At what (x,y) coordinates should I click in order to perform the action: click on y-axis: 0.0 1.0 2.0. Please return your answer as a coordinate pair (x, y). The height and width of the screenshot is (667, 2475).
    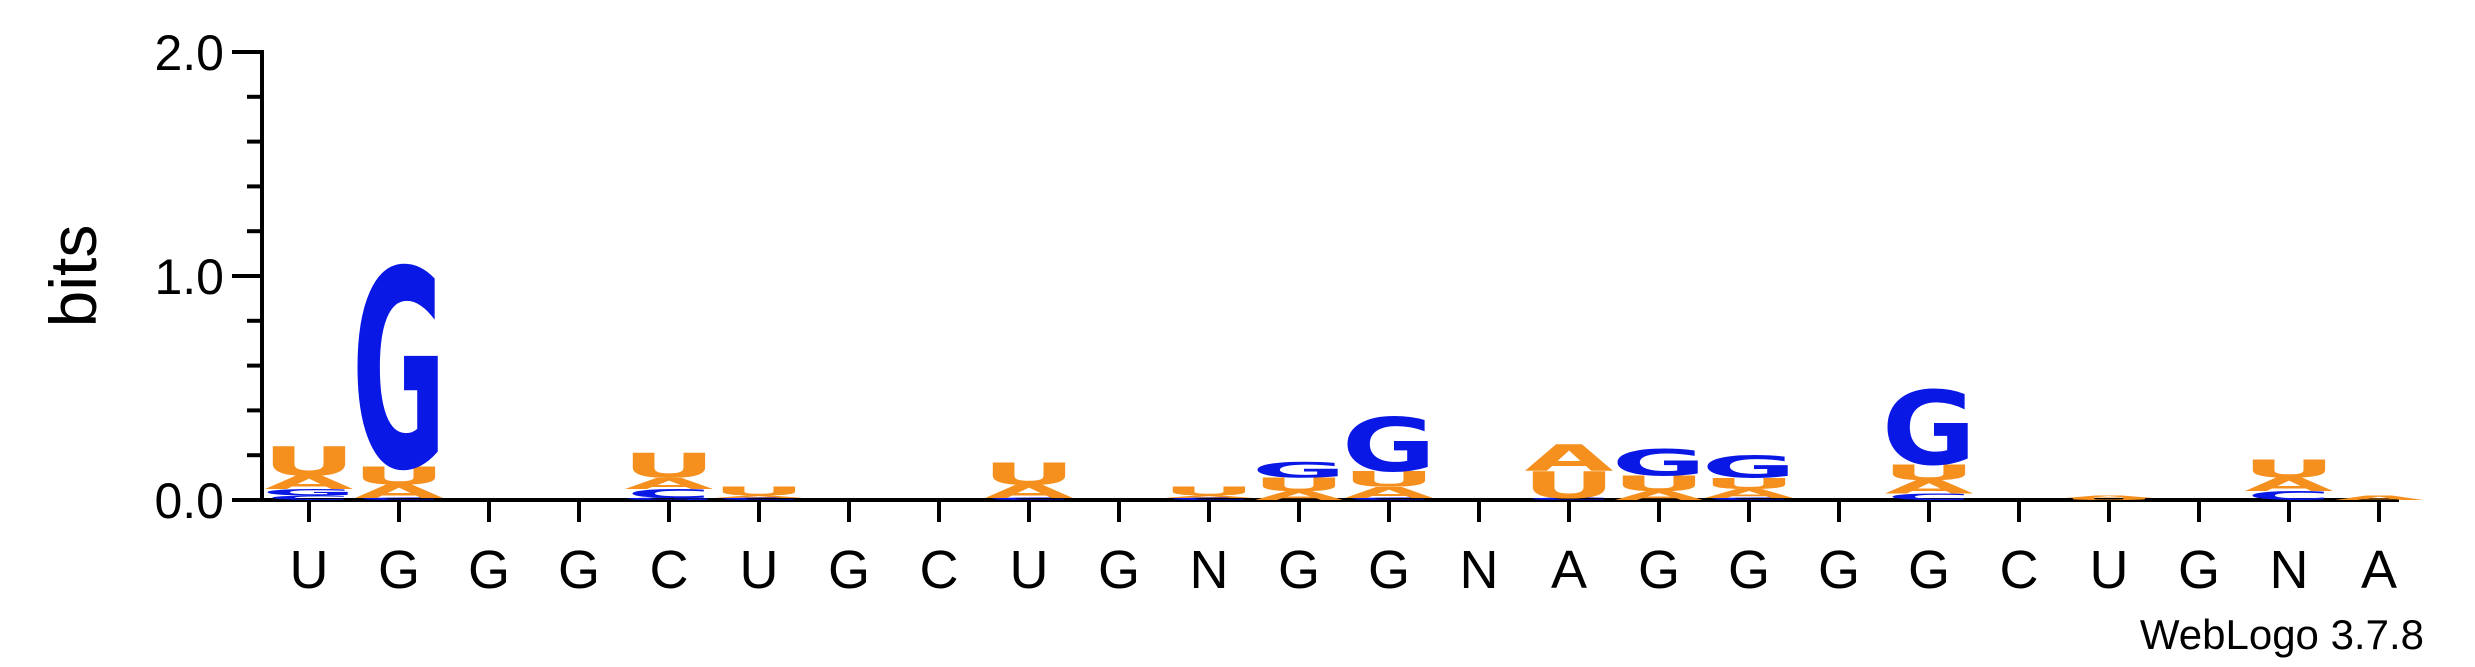
    Looking at the image, I should click on (209, 277).